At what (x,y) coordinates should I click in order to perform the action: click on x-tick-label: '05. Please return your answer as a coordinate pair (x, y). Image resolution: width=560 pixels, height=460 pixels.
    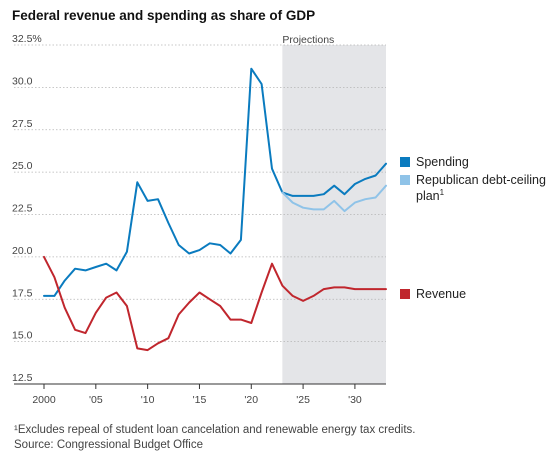
    Looking at the image, I should click on (96, 400).